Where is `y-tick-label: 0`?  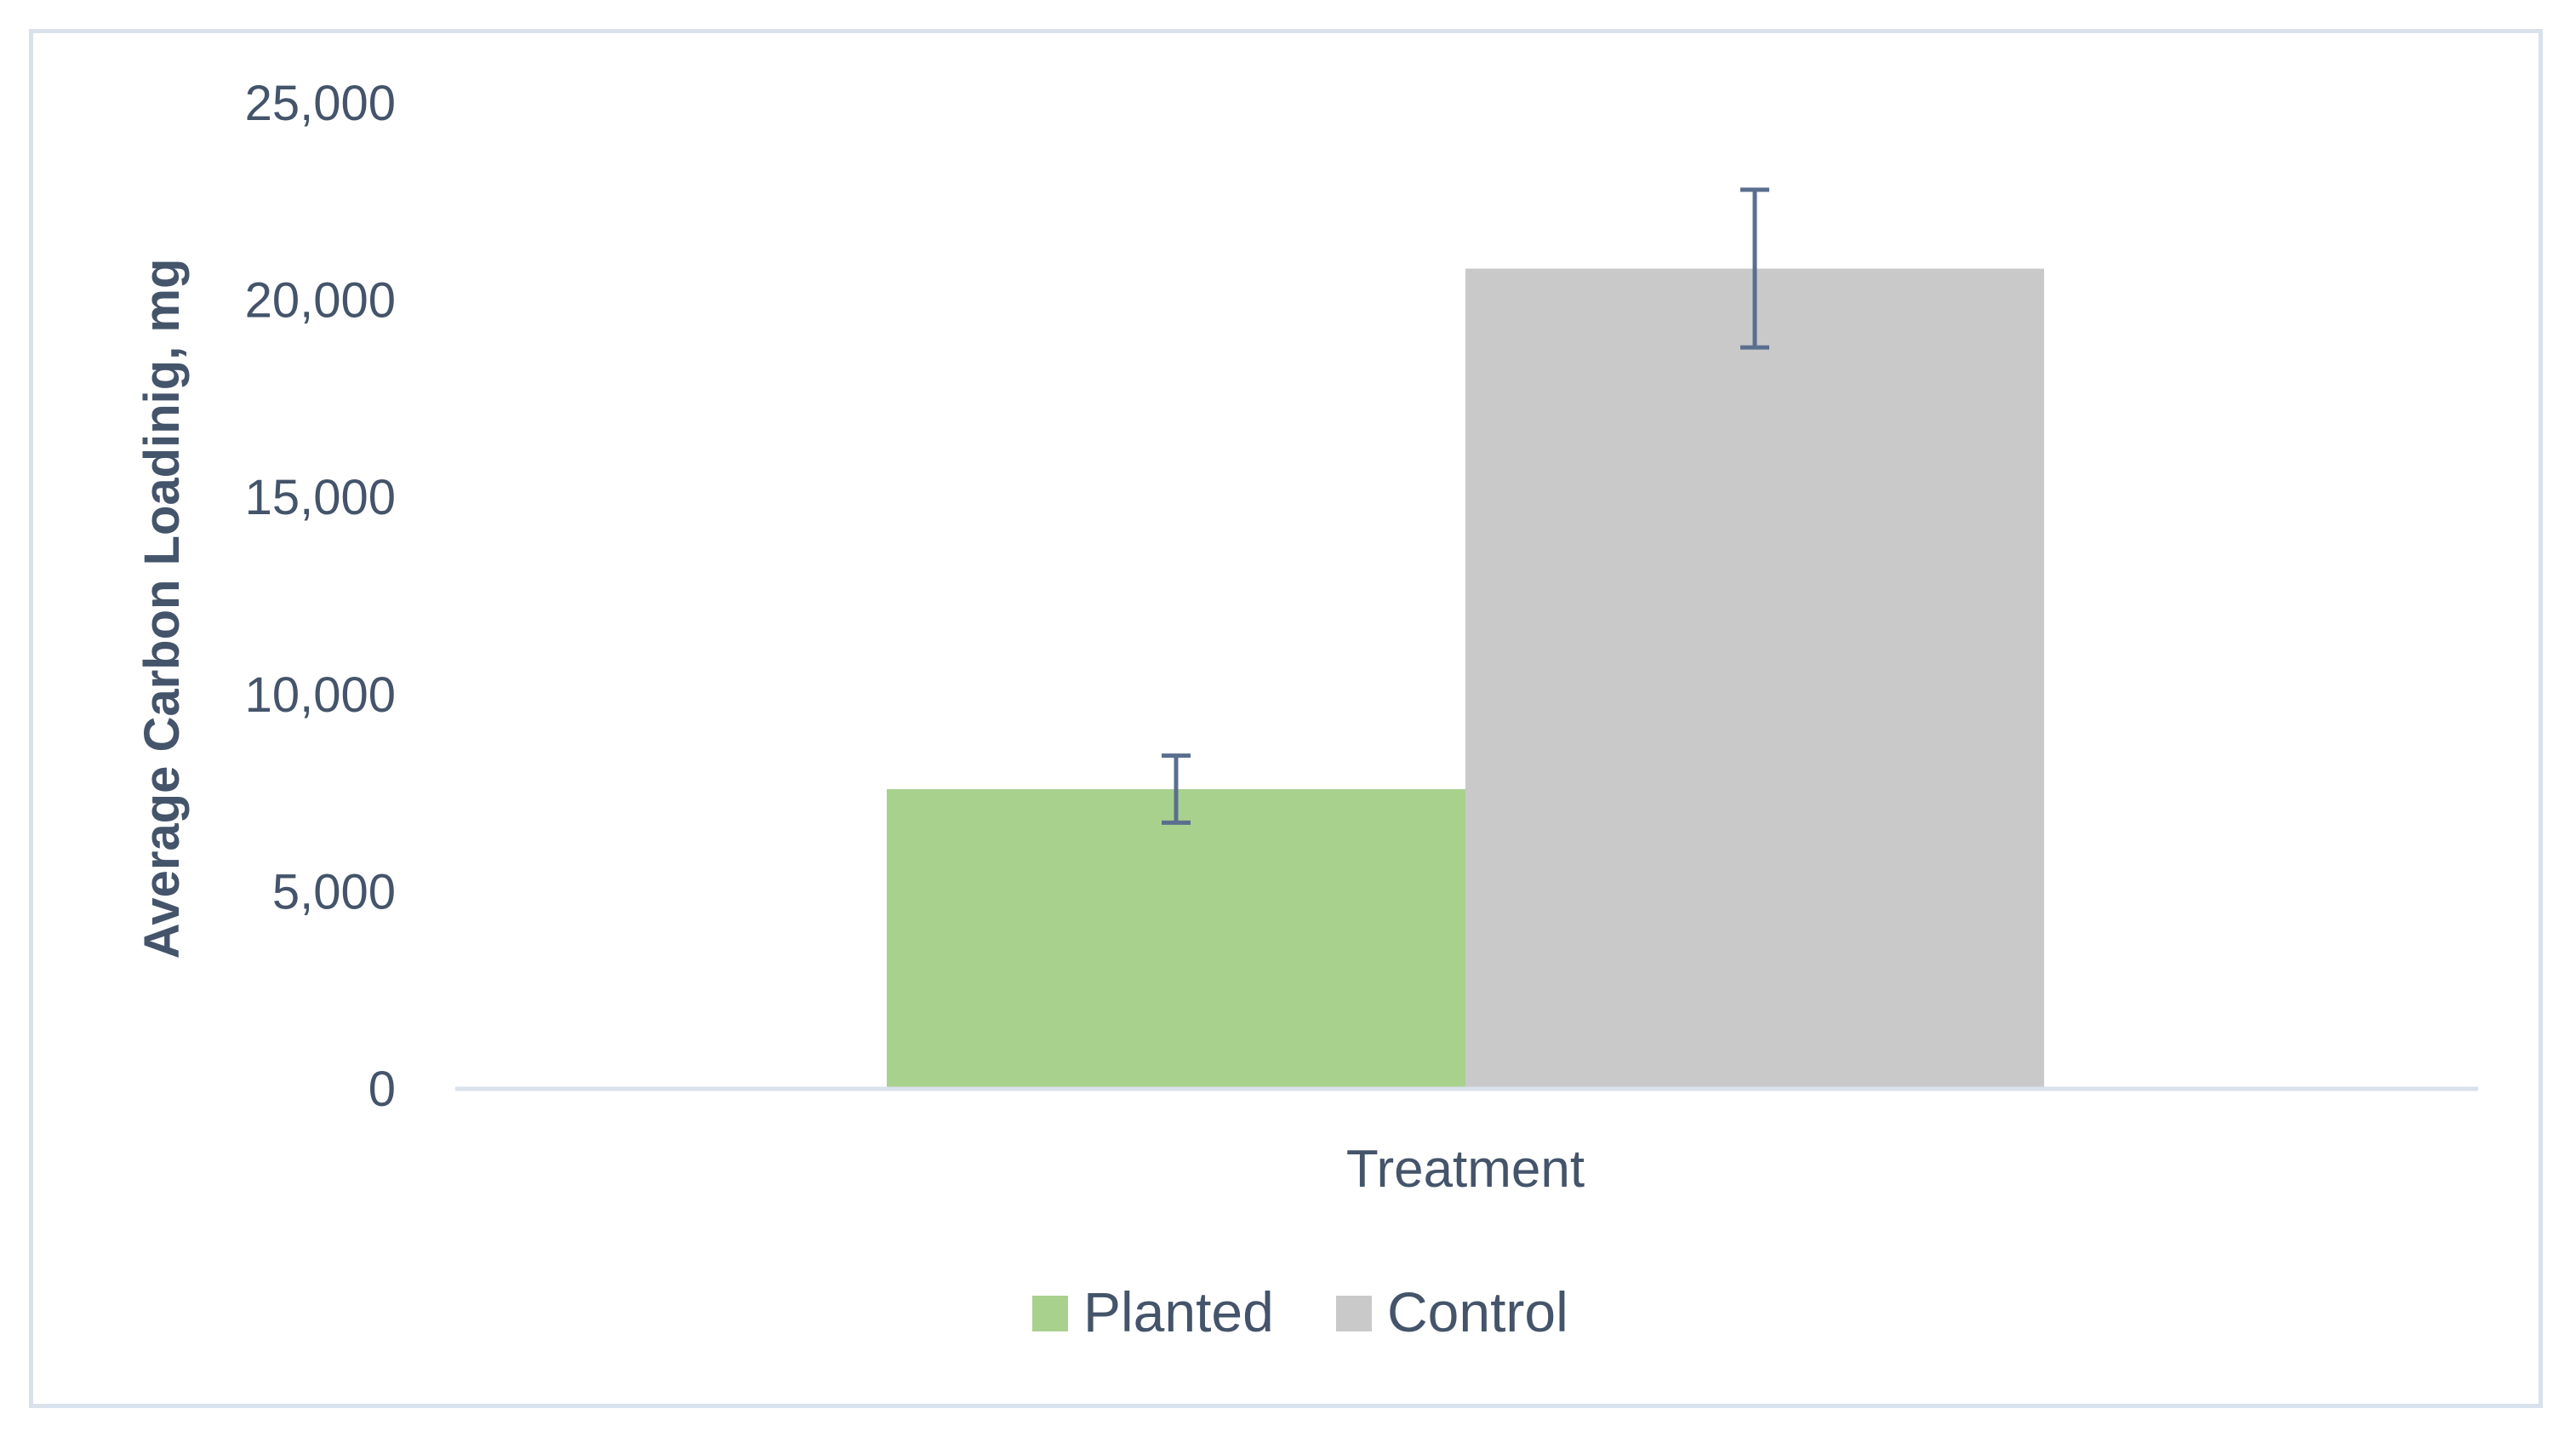
y-tick-label: 0 is located at coordinates (382, 1089).